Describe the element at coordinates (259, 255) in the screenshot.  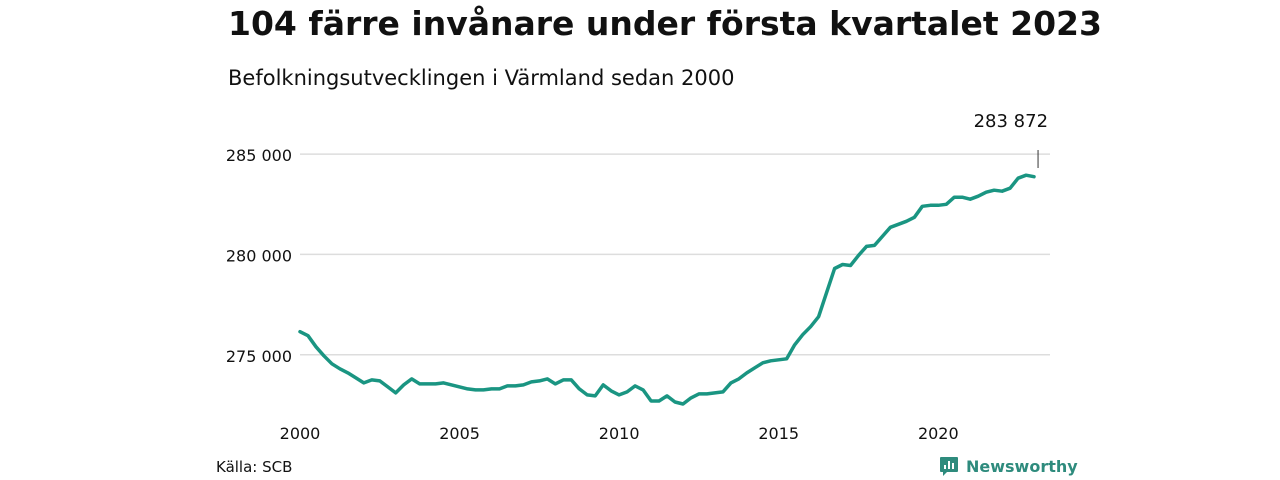
I see `y-tick-label: 280 000` at that location.